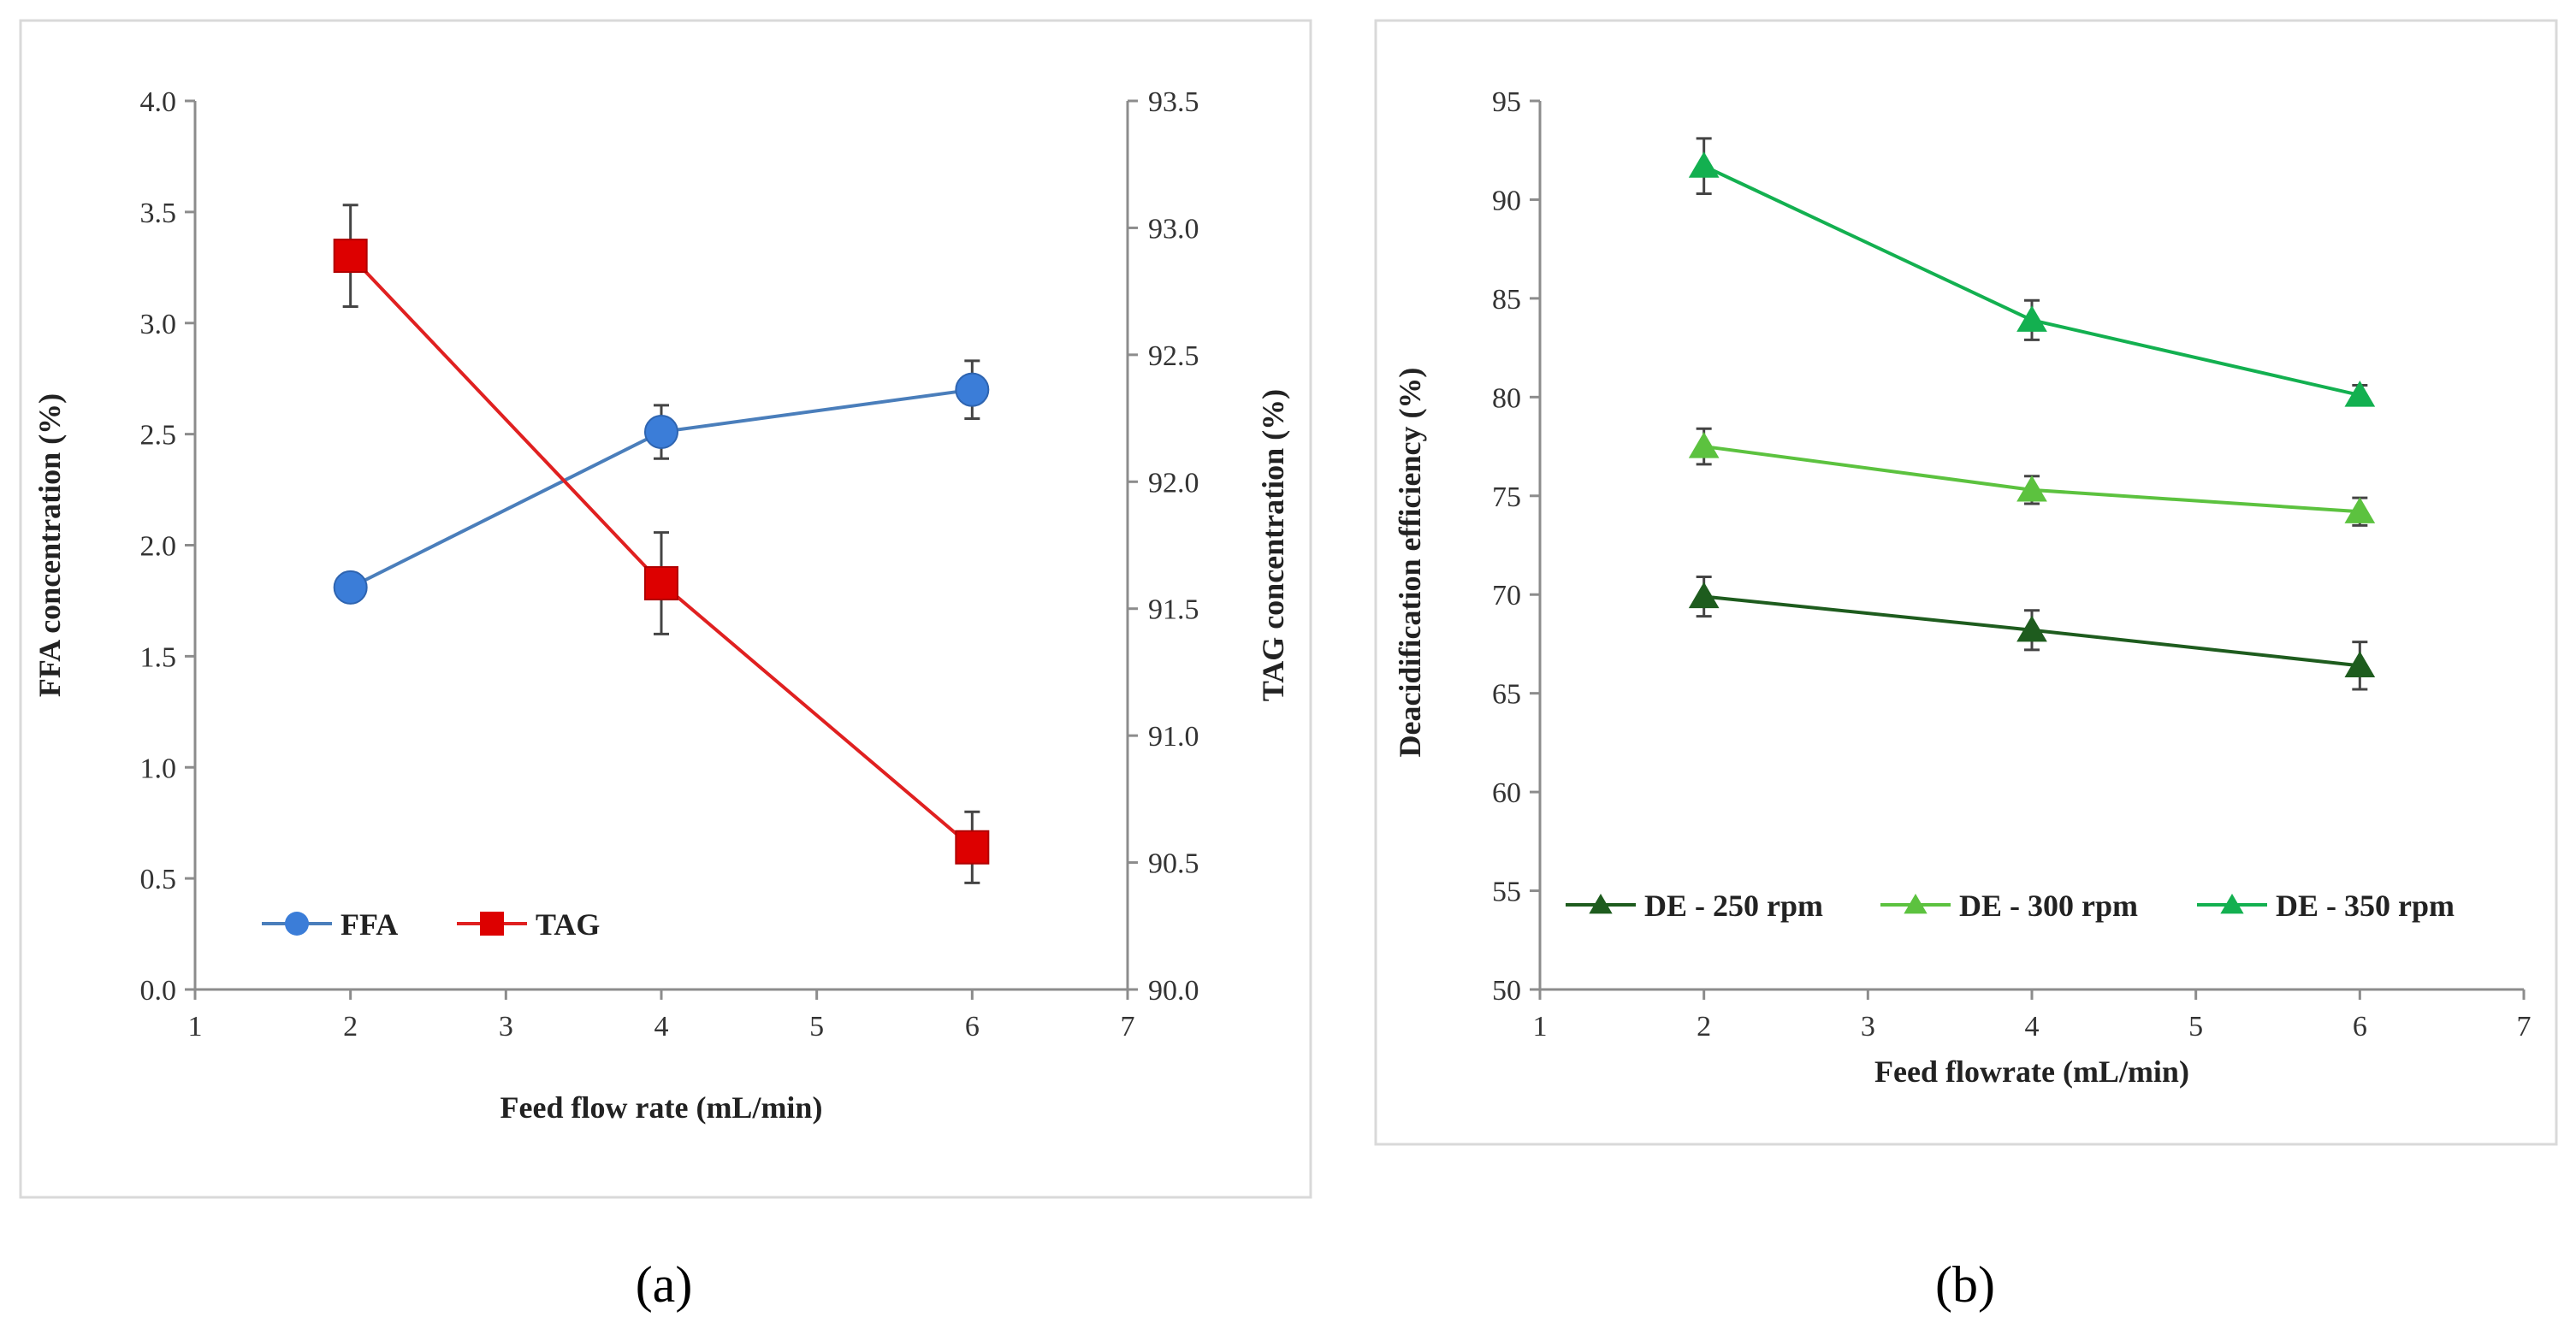 The width and height of the screenshot is (2576, 1329). What do you see at coordinates (158, 657) in the screenshot?
I see `y-left-tick-label: 1.5` at bounding box center [158, 657].